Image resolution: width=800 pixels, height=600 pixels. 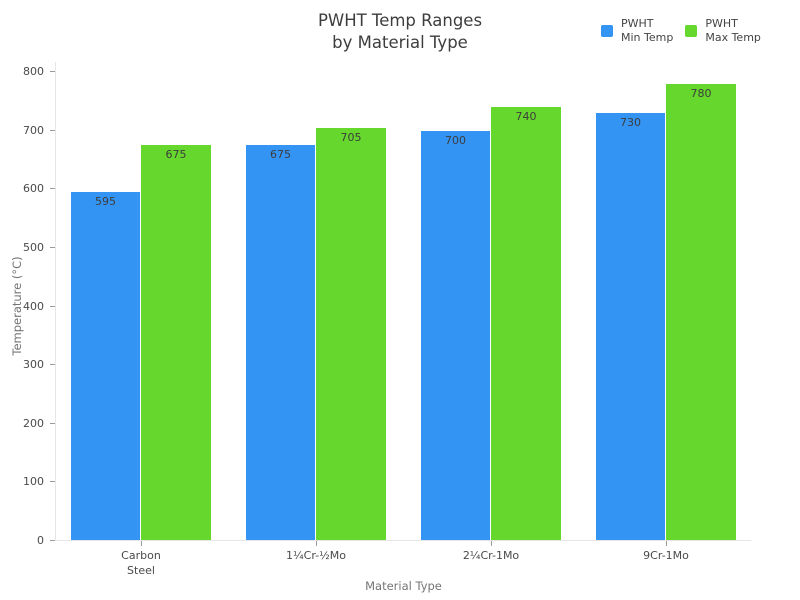 What do you see at coordinates (403, 586) in the screenshot?
I see `x-axis-title: Material Type` at bounding box center [403, 586].